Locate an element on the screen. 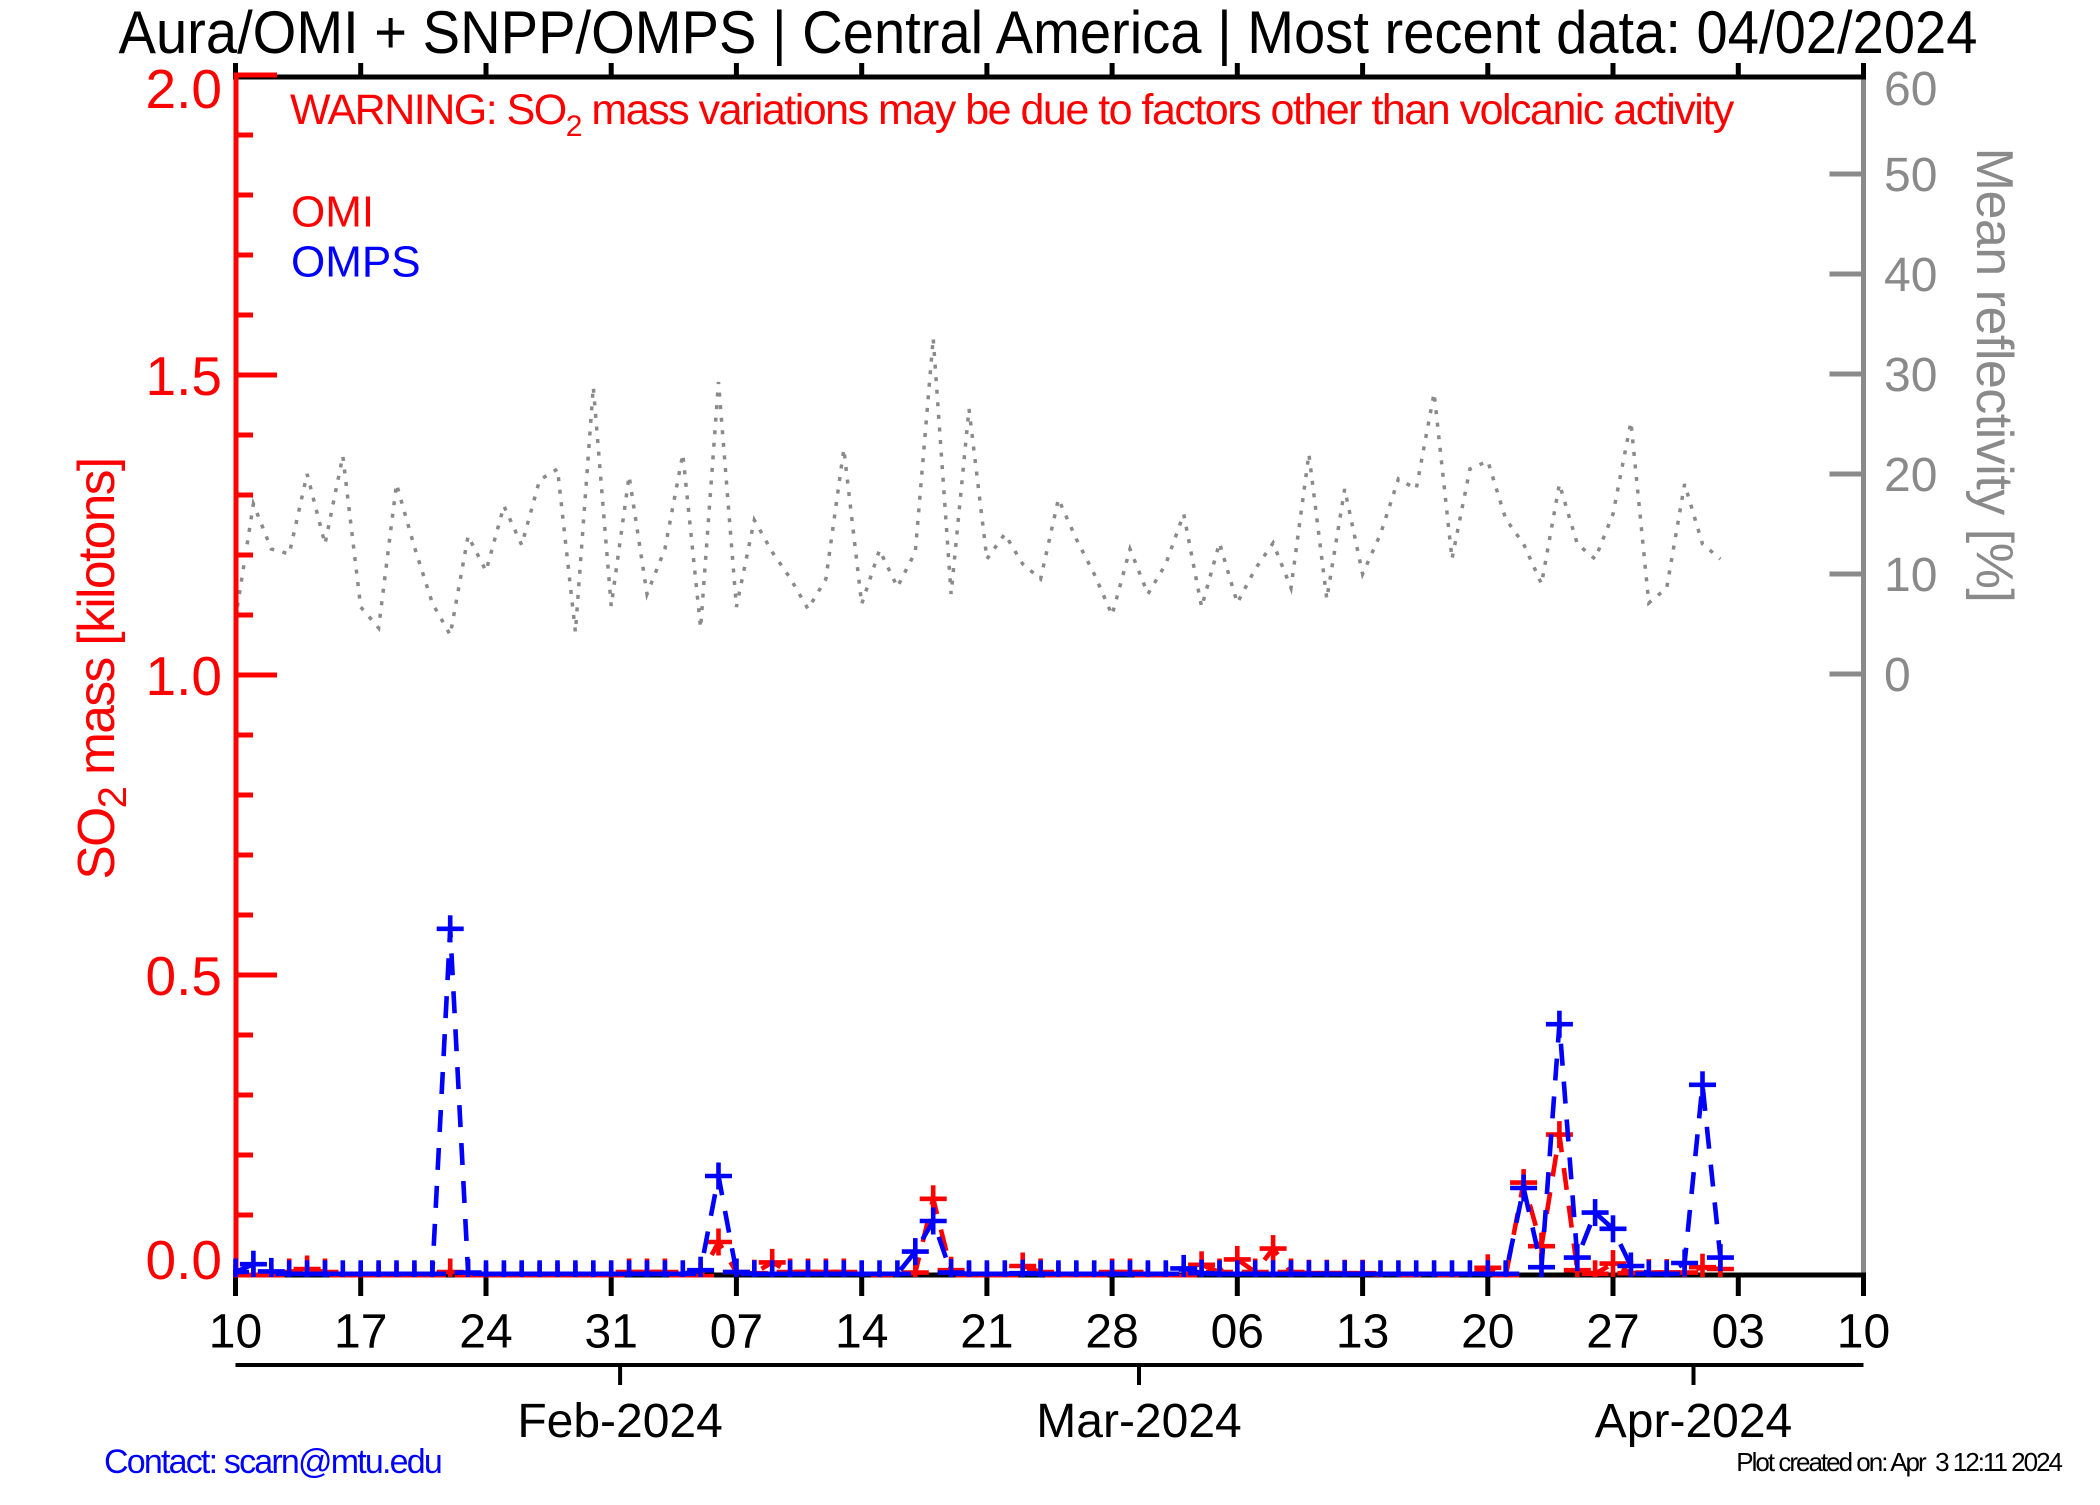 Image resolution: width=2100 pixels, height=1505 pixels. svg-text: Mean reflectivity [%] is located at coordinates (1994, 375).